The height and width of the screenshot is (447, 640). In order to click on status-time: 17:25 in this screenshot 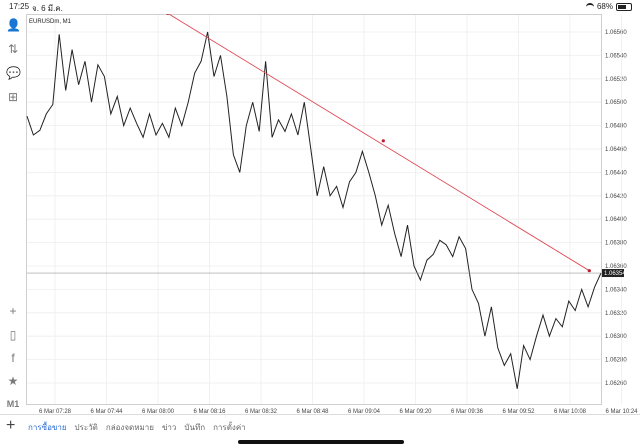, I will do `click(19, 6)`.